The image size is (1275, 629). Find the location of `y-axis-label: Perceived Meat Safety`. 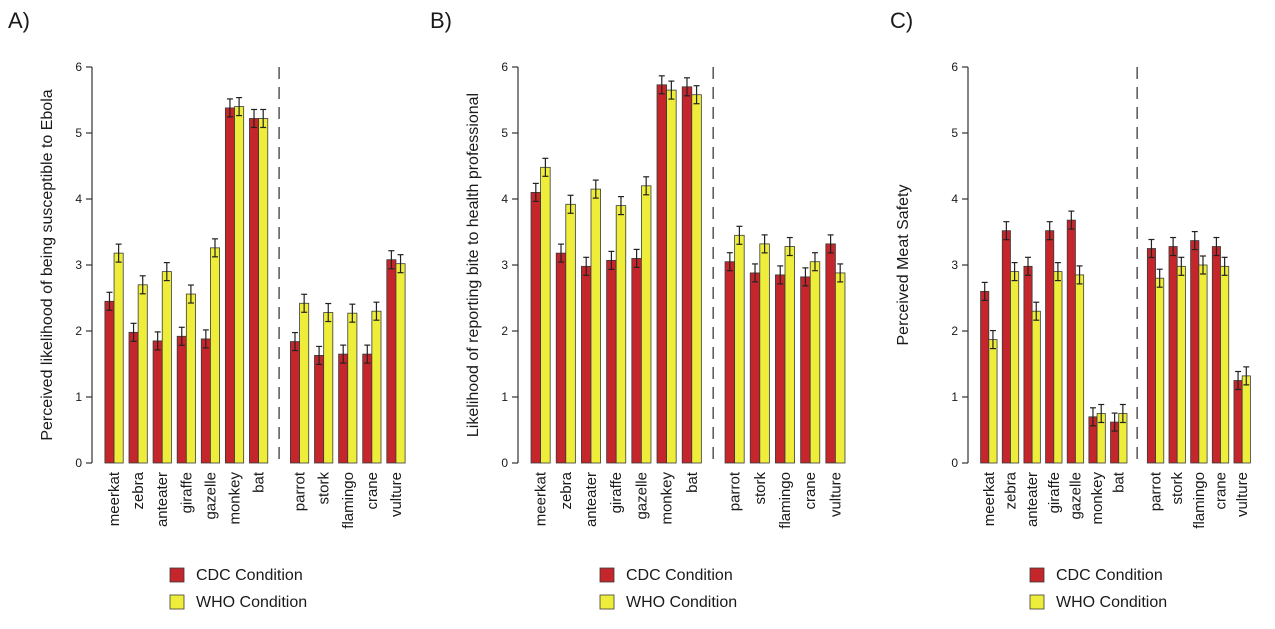

y-axis-label: Perceived Meat Safety is located at coordinates (903, 265).